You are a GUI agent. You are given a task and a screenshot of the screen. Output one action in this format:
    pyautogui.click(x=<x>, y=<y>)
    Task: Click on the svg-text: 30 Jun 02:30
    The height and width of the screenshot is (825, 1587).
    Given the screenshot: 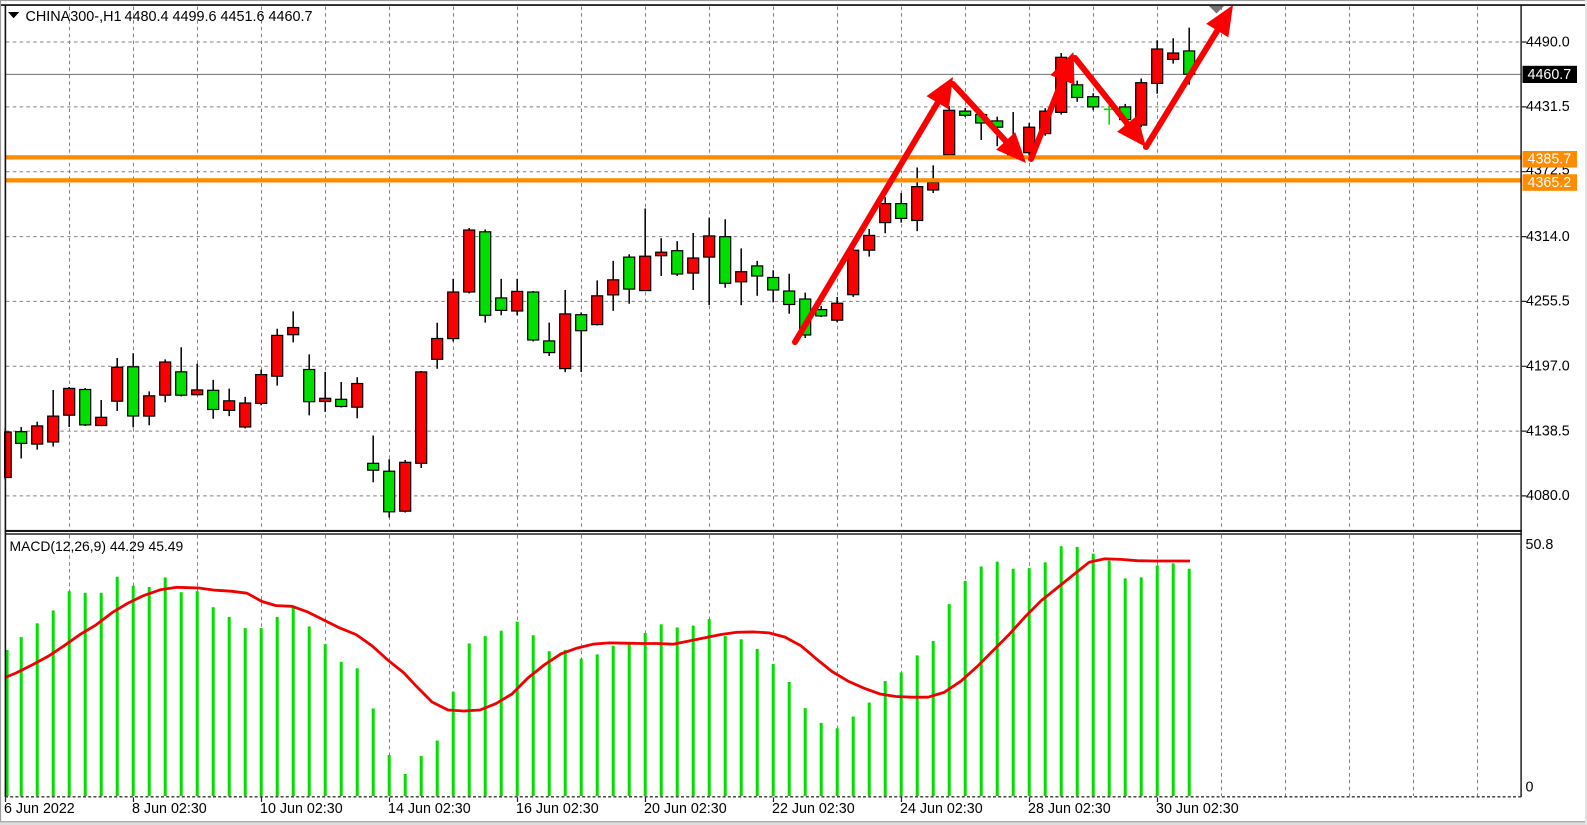 What is the action you would take?
    pyautogui.click(x=1197, y=809)
    